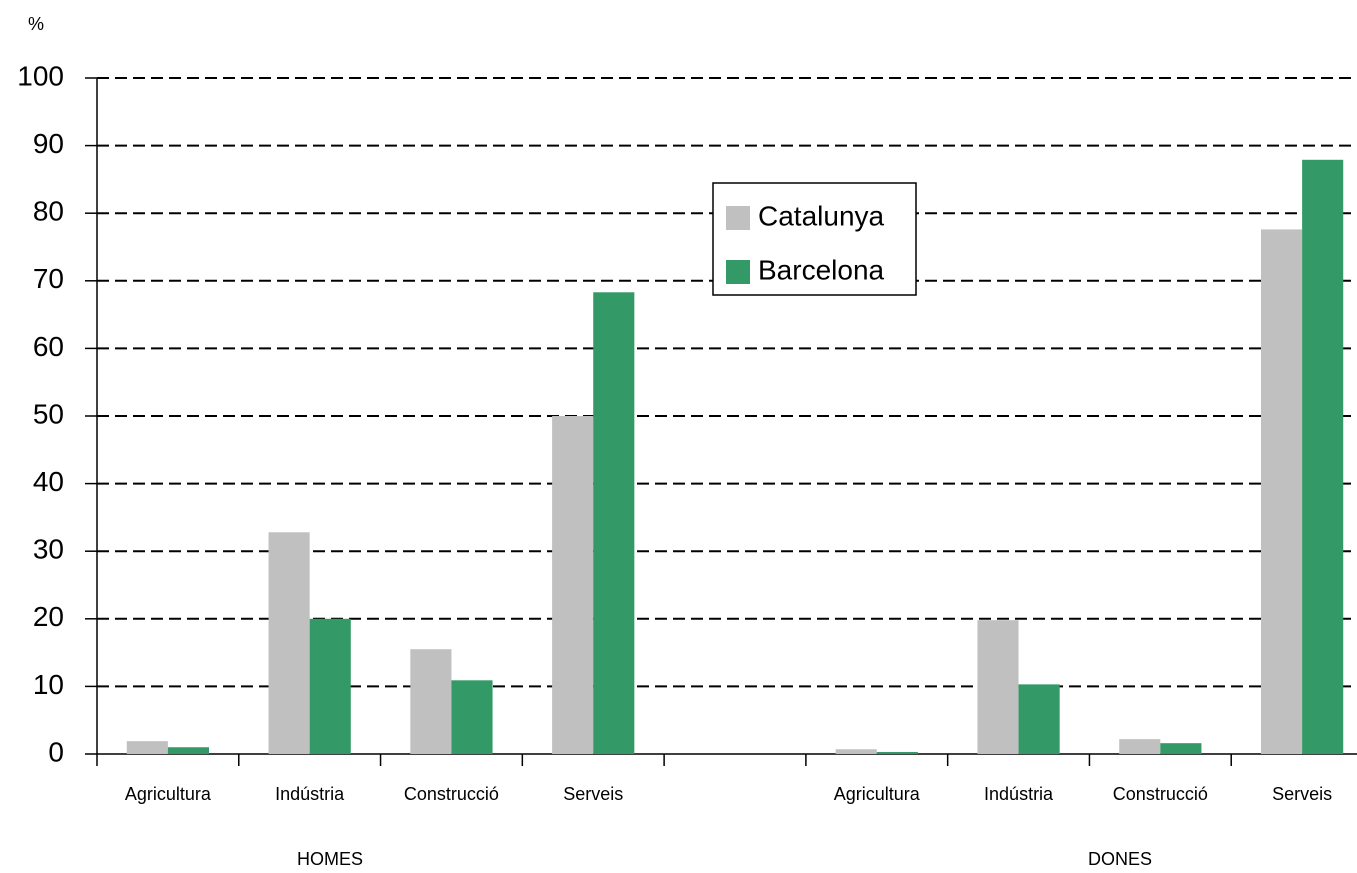 Image resolution: width=1357 pixels, height=873 pixels. I want to click on group-label: DONES, so click(1120, 859).